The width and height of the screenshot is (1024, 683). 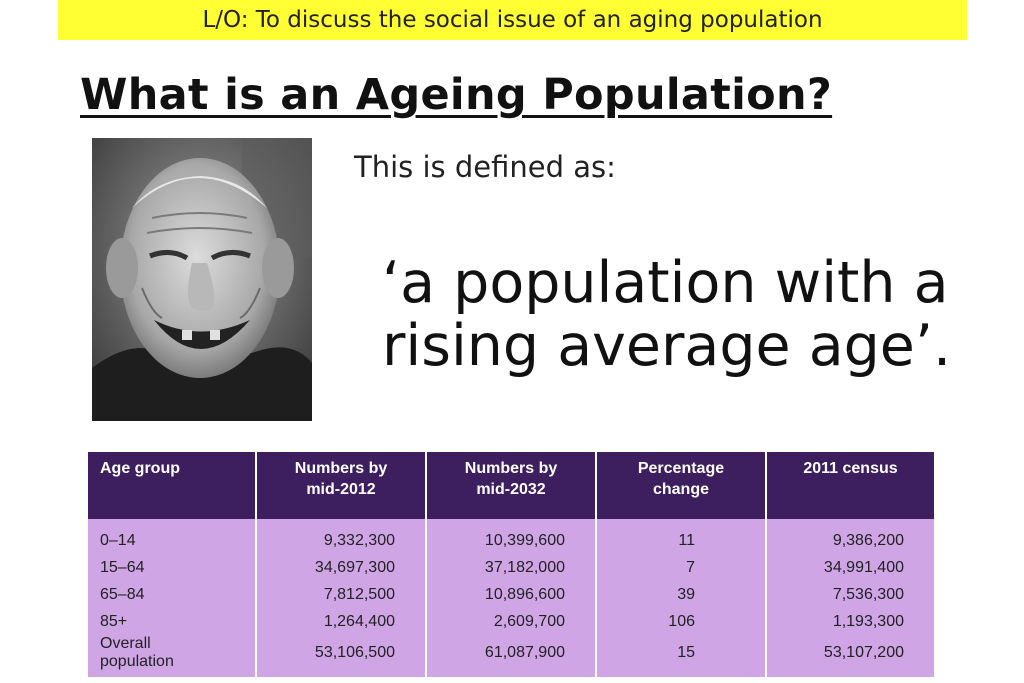 I want to click on elderly-man-photo, so click(x=202, y=279).